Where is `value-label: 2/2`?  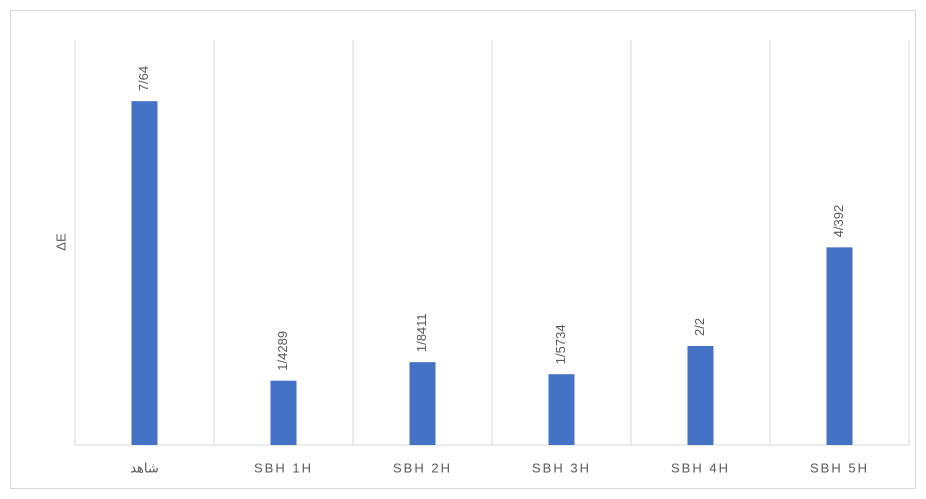
value-label: 2/2 is located at coordinates (699, 327).